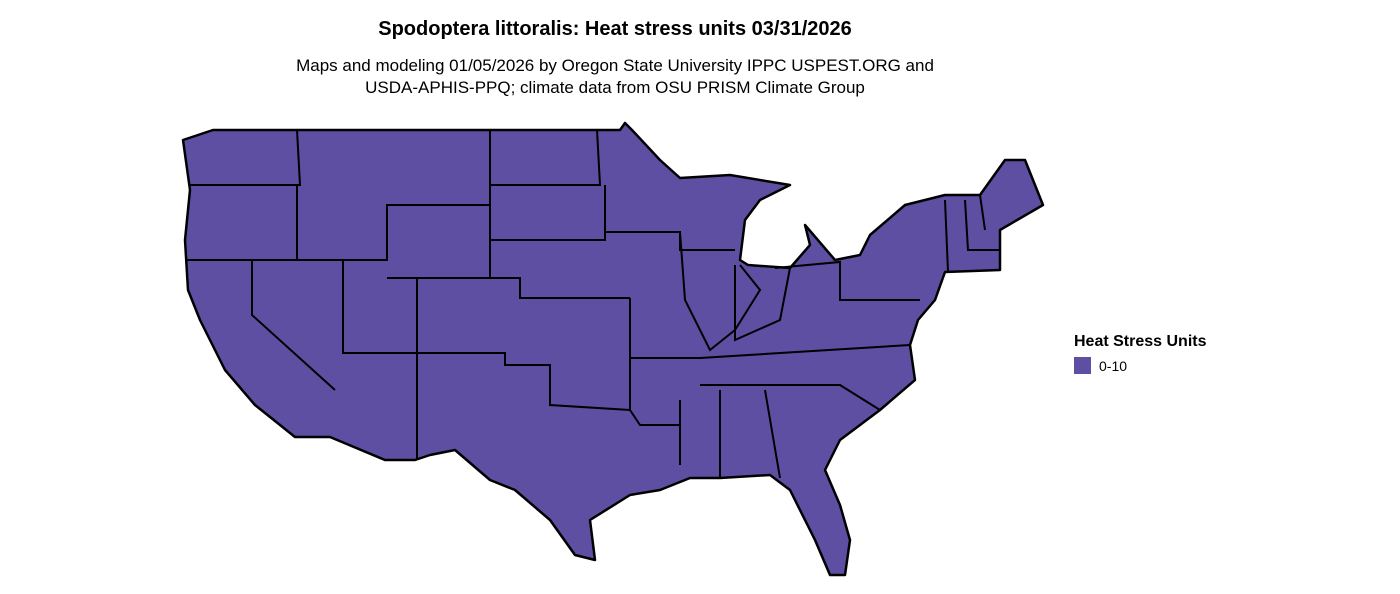 The width and height of the screenshot is (1400, 594). Describe the element at coordinates (1113, 365) in the screenshot. I see `legend-label: 0-10` at that location.